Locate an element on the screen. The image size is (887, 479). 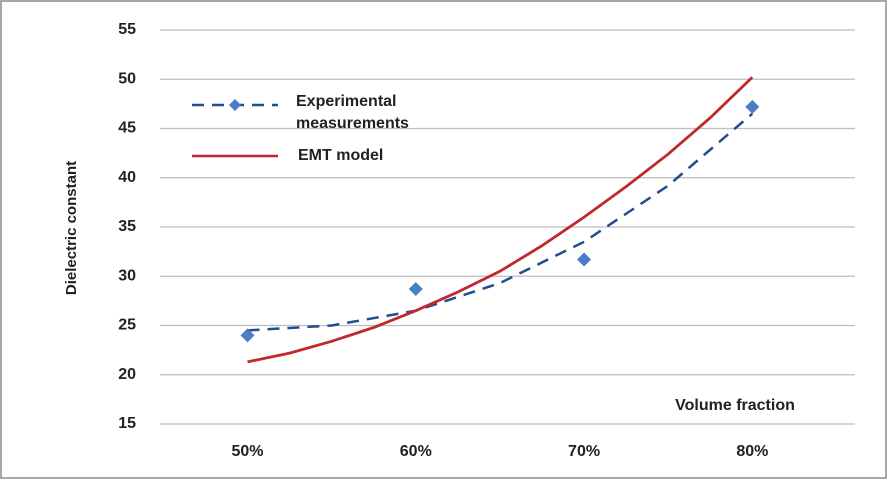
y-tick-label: 45 is located at coordinates (127, 128).